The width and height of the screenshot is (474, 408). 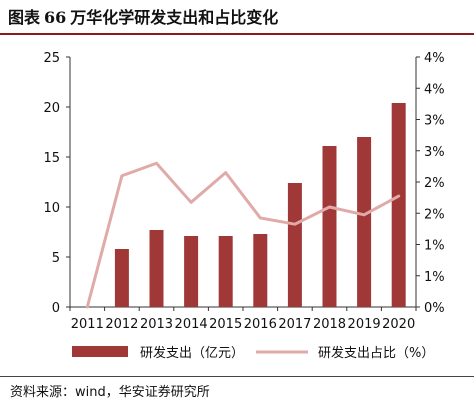 What do you see at coordinates (294, 324) in the screenshot?
I see `x-tick-label: 2017` at bounding box center [294, 324].